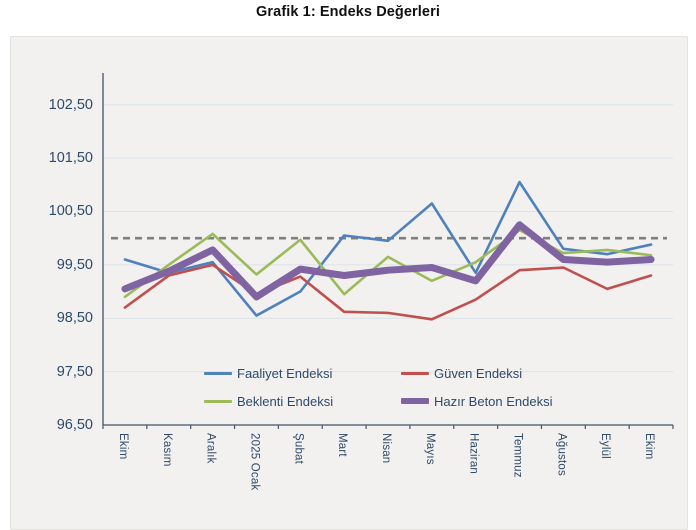 This screenshot has height=530, width=696. I want to click on y-axis-tick-label: 102,50, so click(70, 104).